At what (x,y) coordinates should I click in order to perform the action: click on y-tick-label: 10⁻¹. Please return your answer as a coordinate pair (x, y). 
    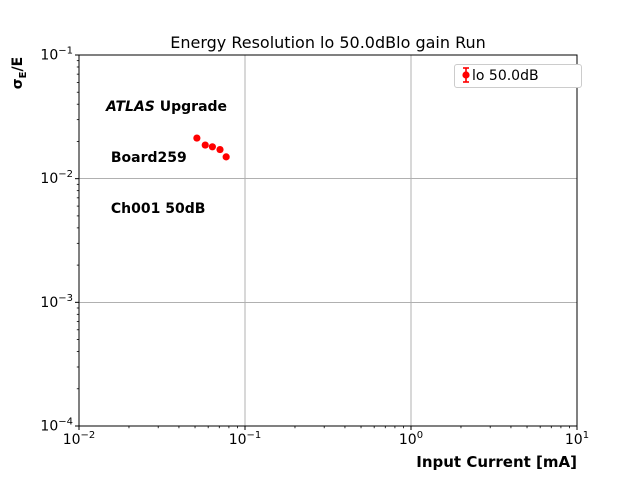
    Looking at the image, I should click on (56, 55).